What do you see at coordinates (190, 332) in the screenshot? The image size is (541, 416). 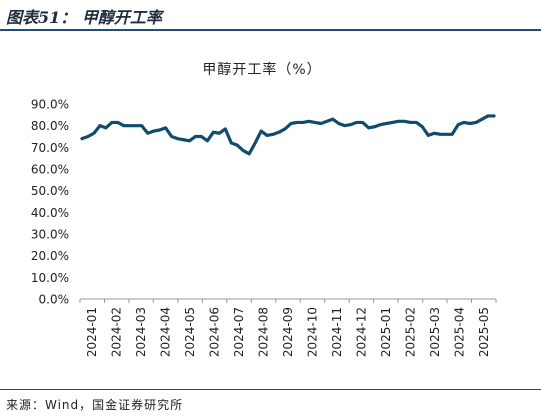 I see `x-tick-label: 2024-05` at bounding box center [190, 332].